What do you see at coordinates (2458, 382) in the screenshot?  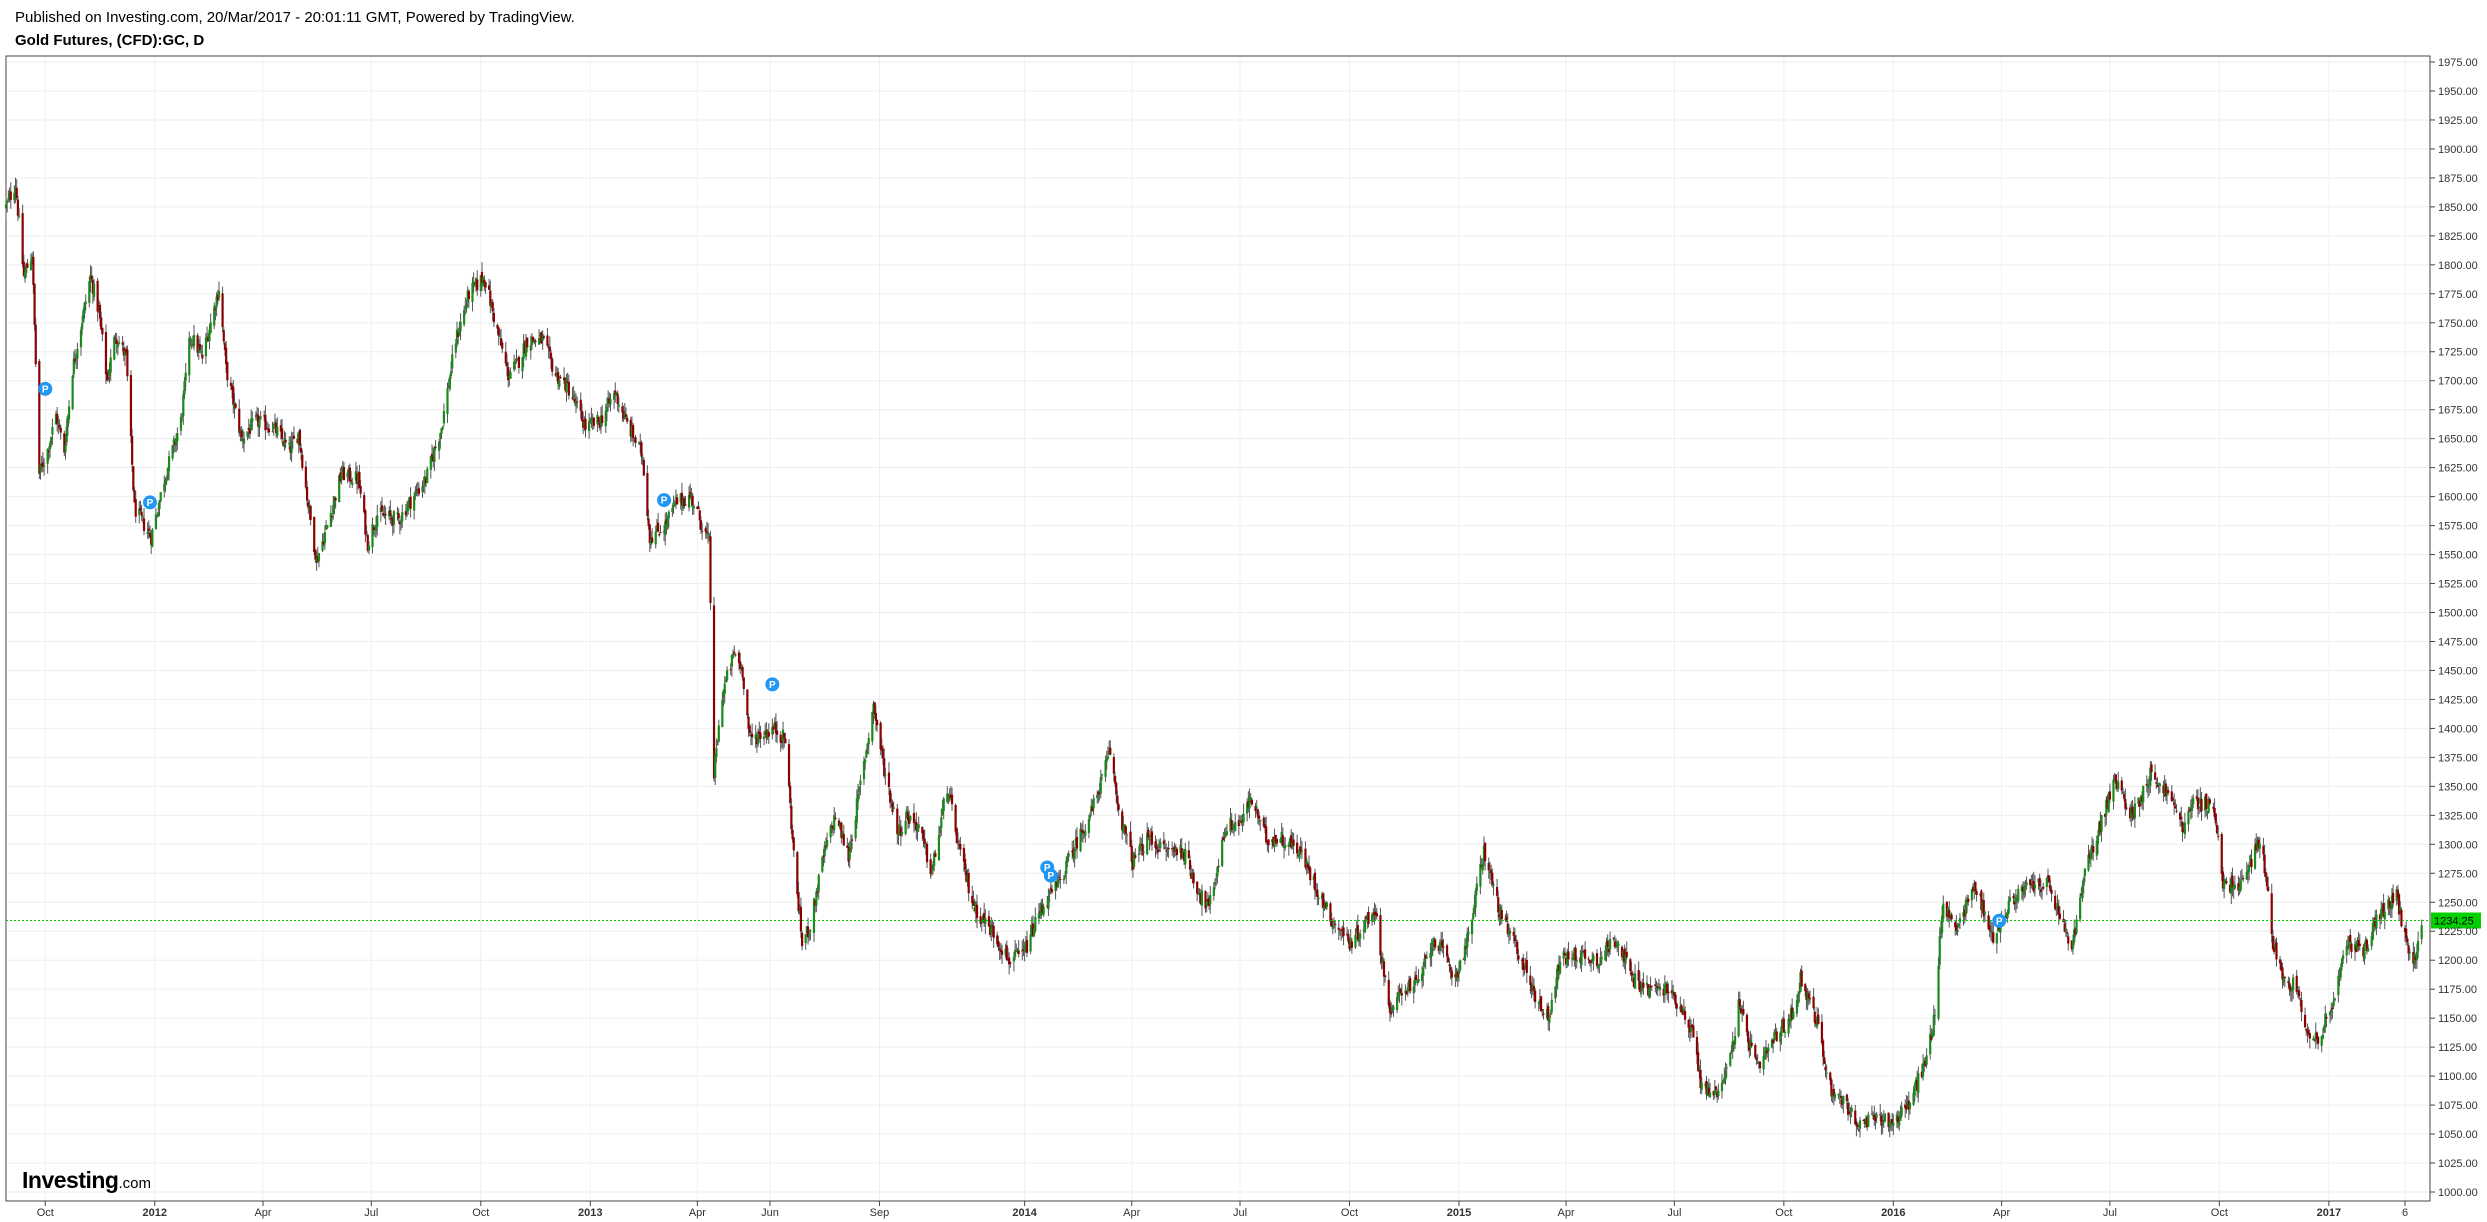 I see `y-tick-label: 1700.00` at bounding box center [2458, 382].